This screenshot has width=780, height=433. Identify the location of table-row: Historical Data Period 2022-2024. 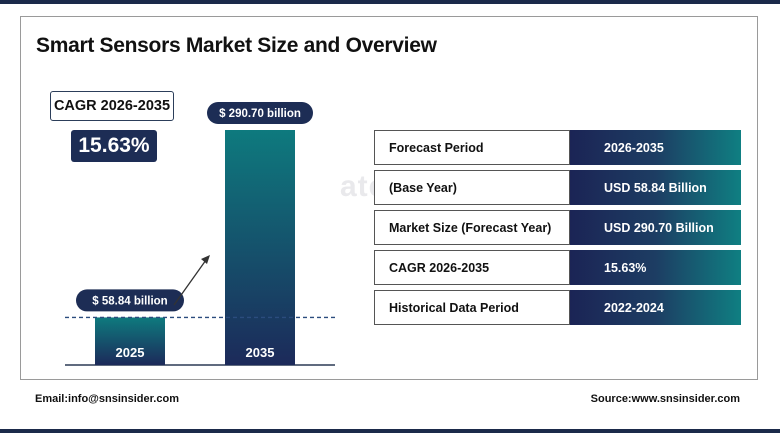
(557, 307).